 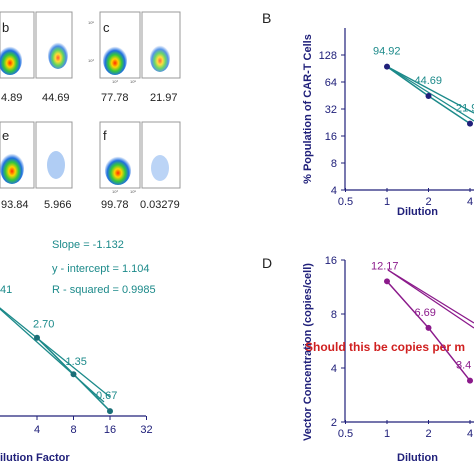 I want to click on flow-right-value: 21.97, so click(x=164, y=98).